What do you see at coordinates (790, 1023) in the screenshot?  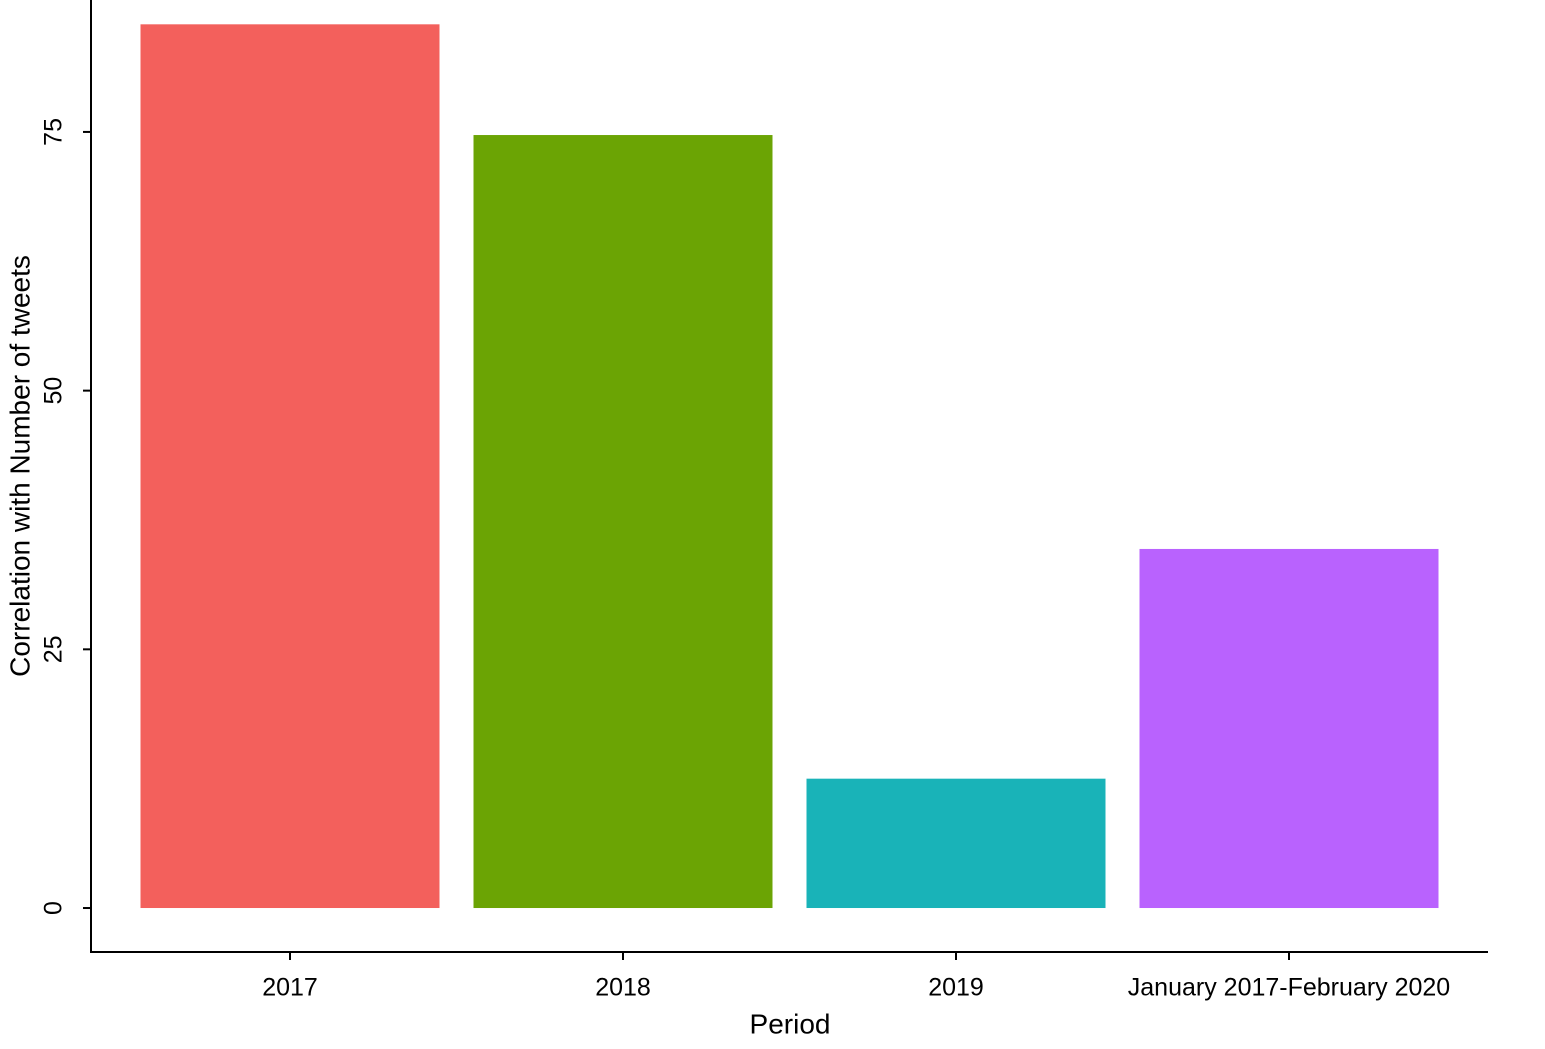 I see `x-axis-title: Period` at bounding box center [790, 1023].